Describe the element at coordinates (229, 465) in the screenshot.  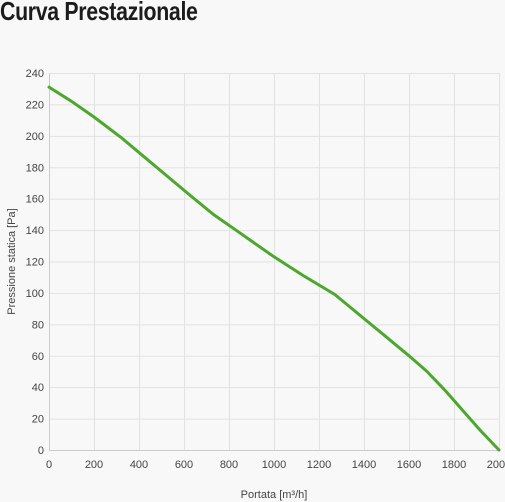
I see `x-tick-label: 800` at that location.